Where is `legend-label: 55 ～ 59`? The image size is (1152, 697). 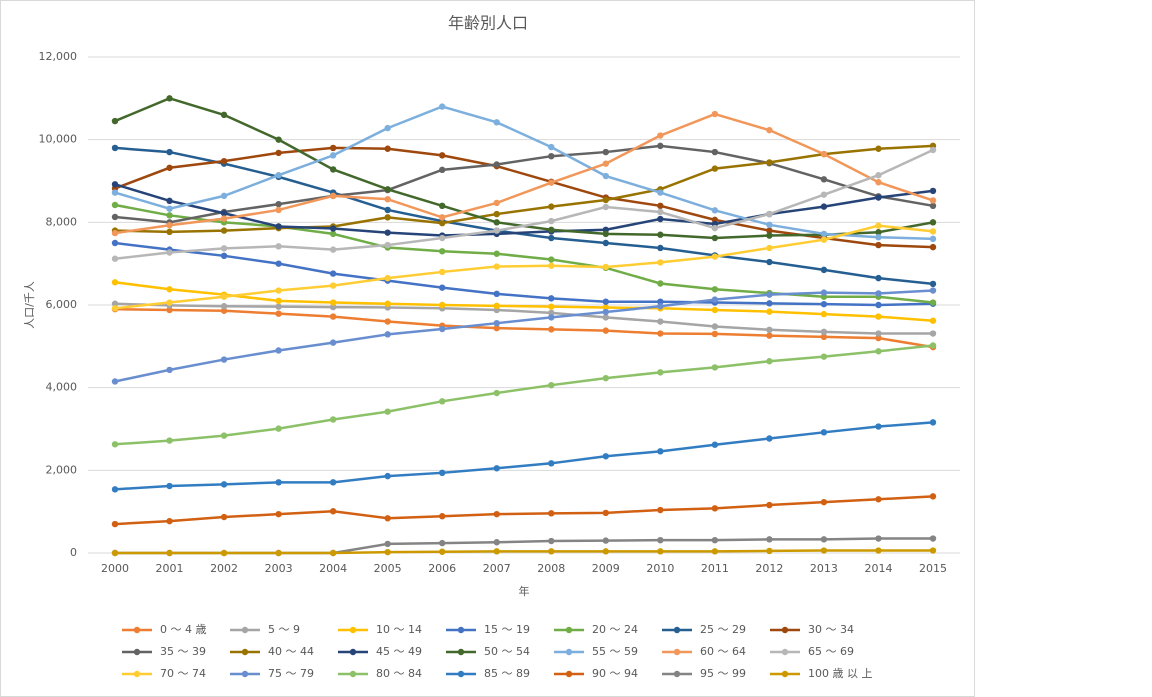 legend-label: 55 ～ 59 is located at coordinates (615, 651).